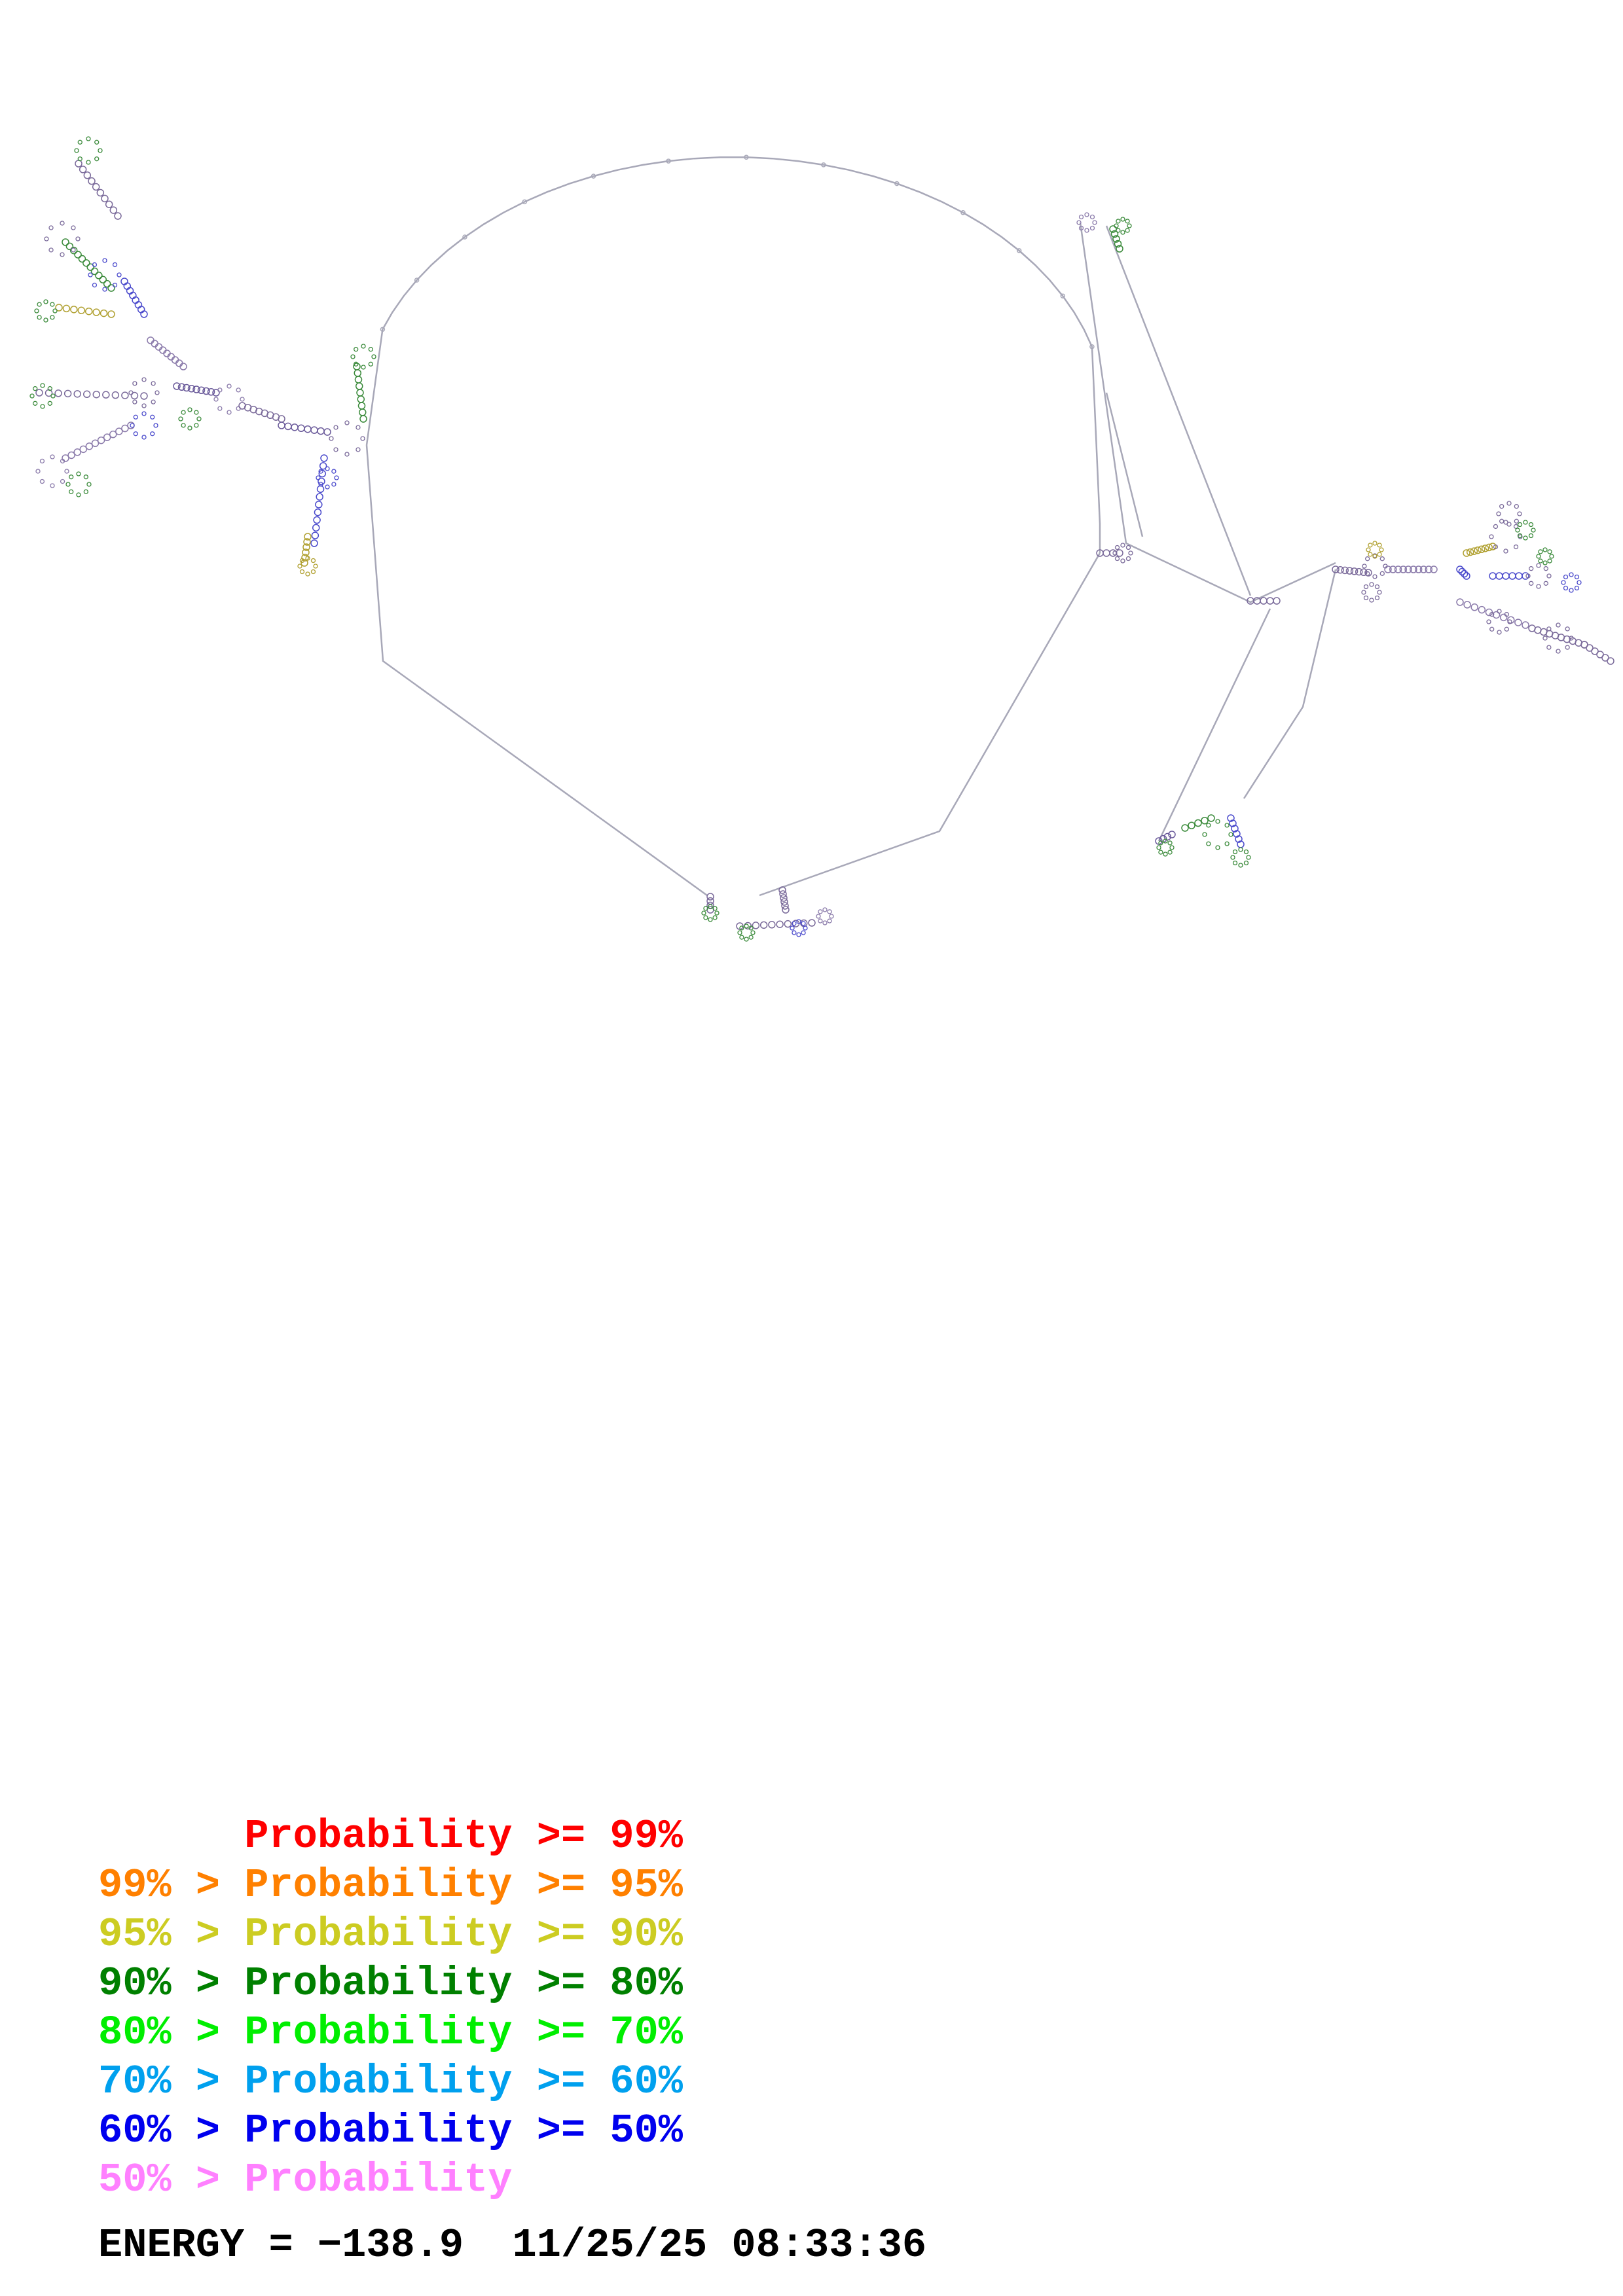 Image resolution: width=1623 pixels, height=2296 pixels. Describe the element at coordinates (378, 2081) in the screenshot. I see `legend-label: Probability` at that location.